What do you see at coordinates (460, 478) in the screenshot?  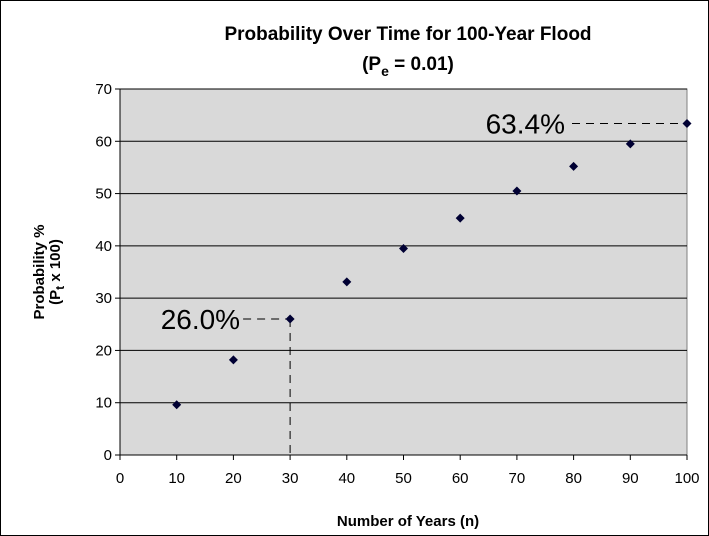 I see `x-tick-label: 60` at bounding box center [460, 478].